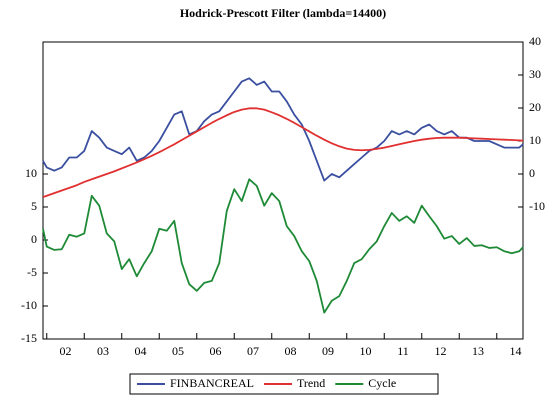 Image resolution: width=555 pixels, height=406 pixels. Describe the element at coordinates (535, 41) in the screenshot. I see `y2-tick-label: 40` at that location.